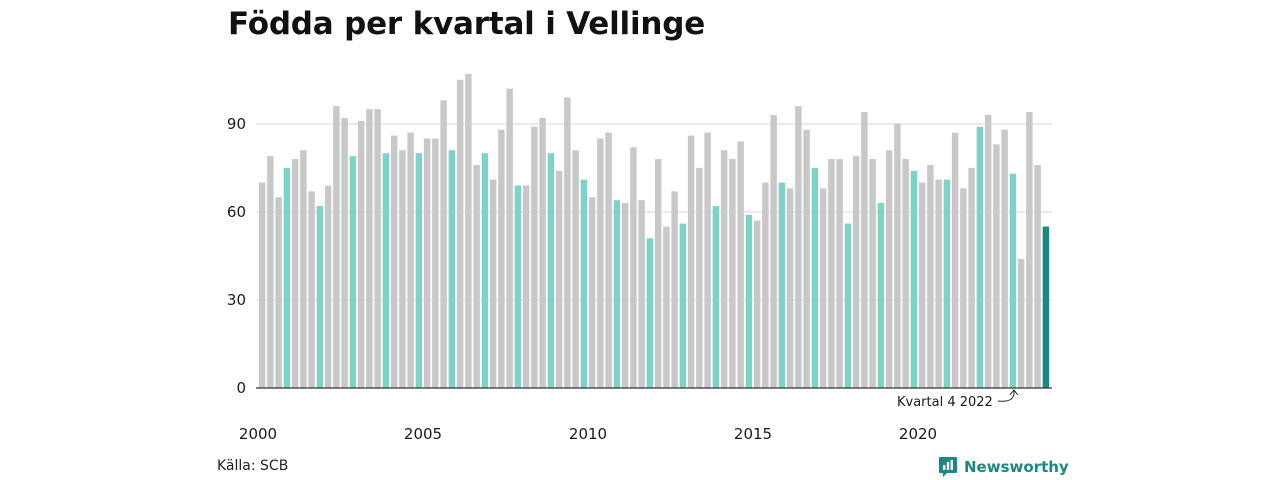 Image resolution: width=1280 pixels, height=480 pixels. Describe the element at coordinates (1014, 392) in the screenshot. I see `annotation-arrowhead` at that location.